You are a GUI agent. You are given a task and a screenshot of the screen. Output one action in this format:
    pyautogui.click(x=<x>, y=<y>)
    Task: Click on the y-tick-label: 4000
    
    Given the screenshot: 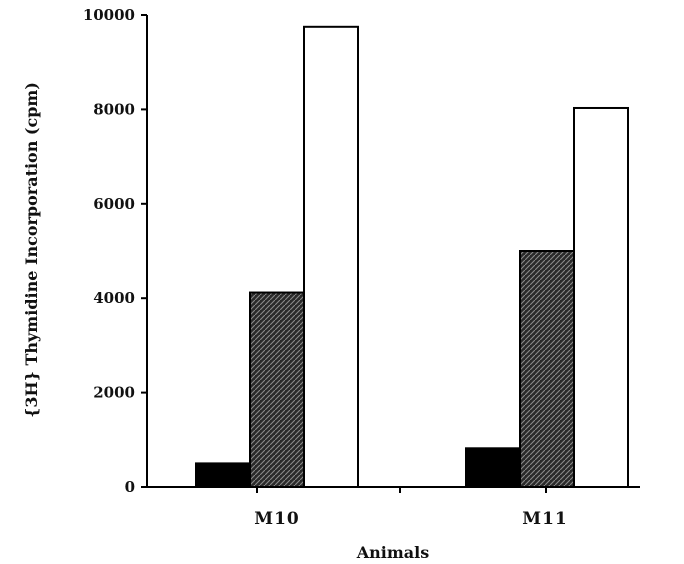 What is the action you would take?
    pyautogui.click(x=114, y=298)
    